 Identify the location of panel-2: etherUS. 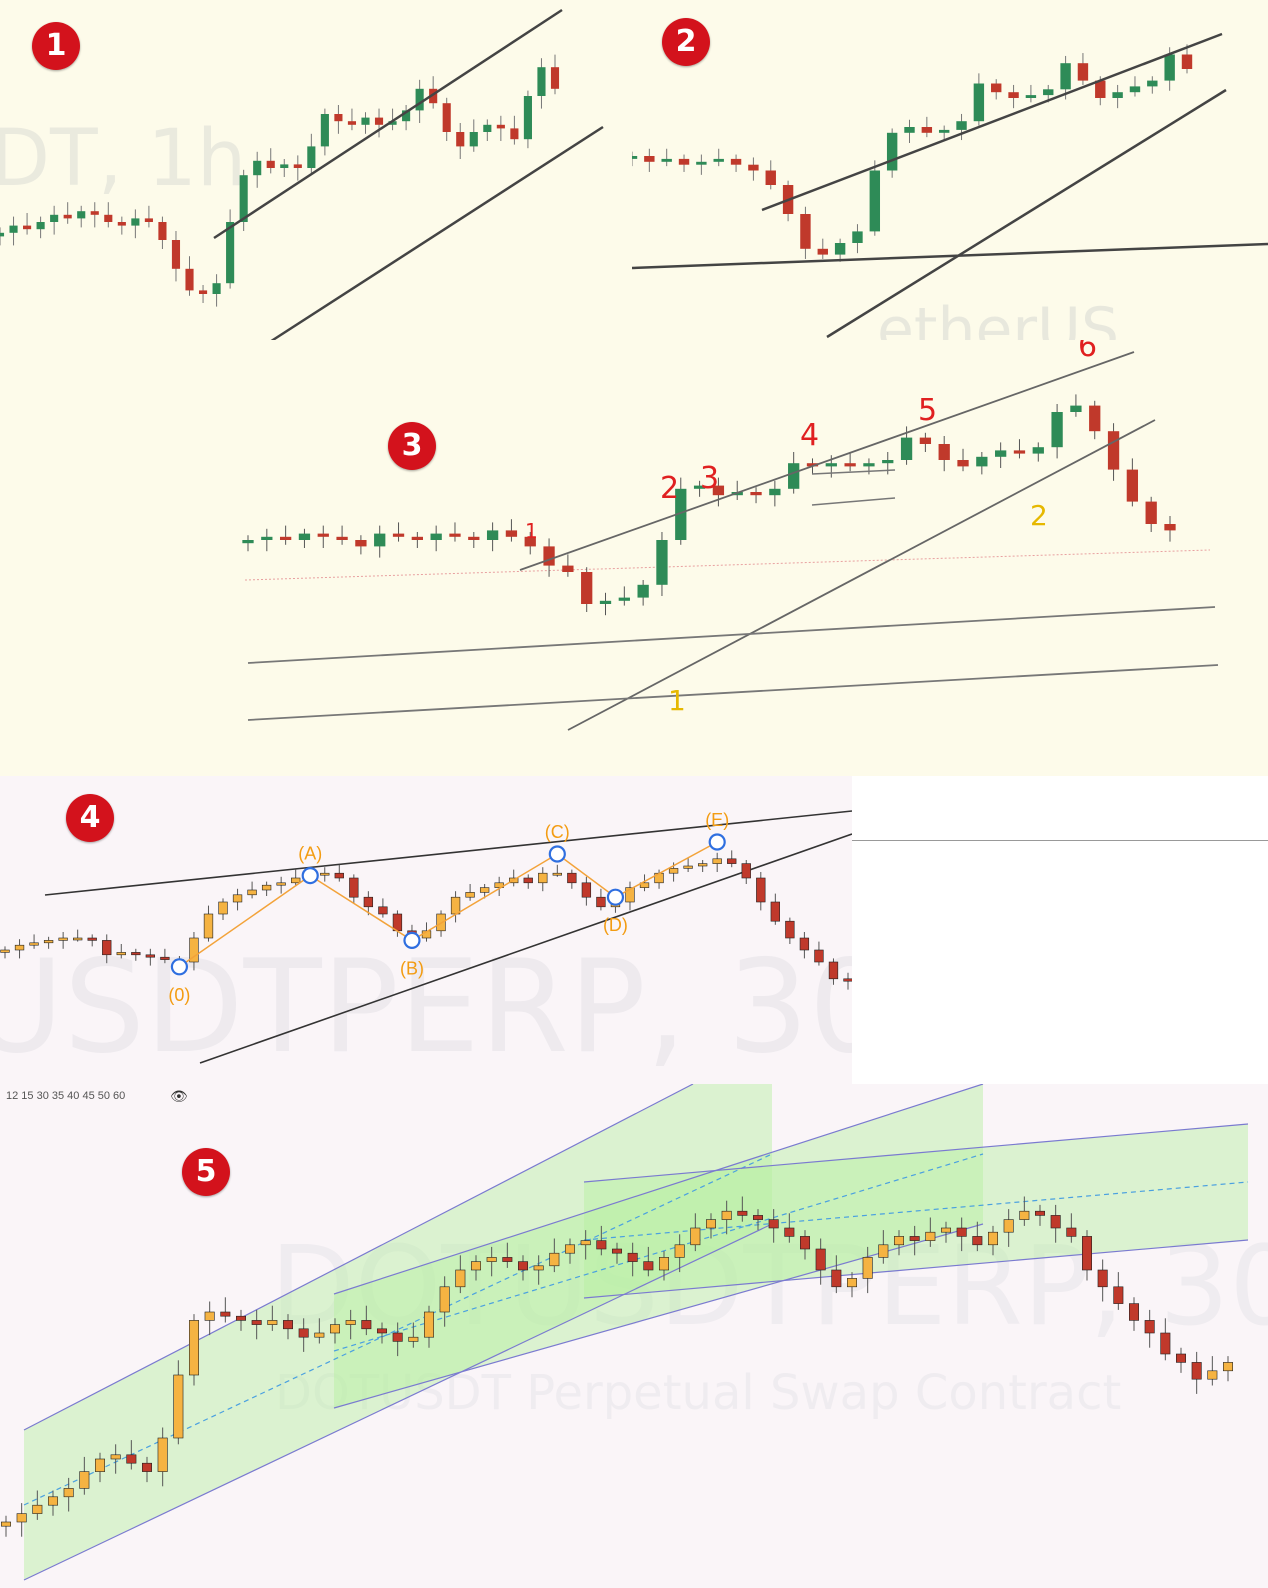
(950, 170).